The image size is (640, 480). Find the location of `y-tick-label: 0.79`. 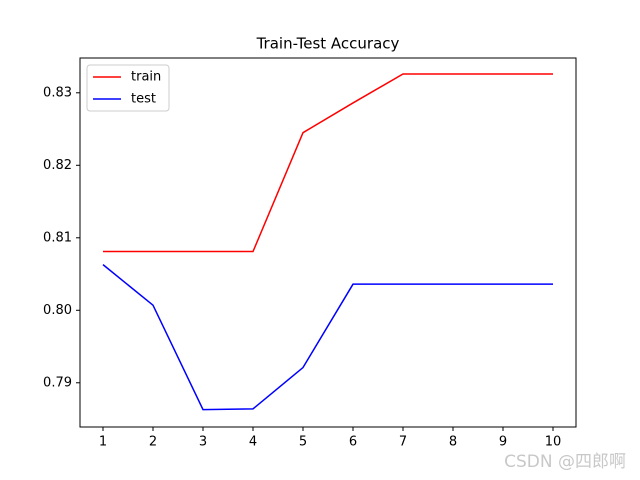

y-tick-label: 0.79 is located at coordinates (57, 382).